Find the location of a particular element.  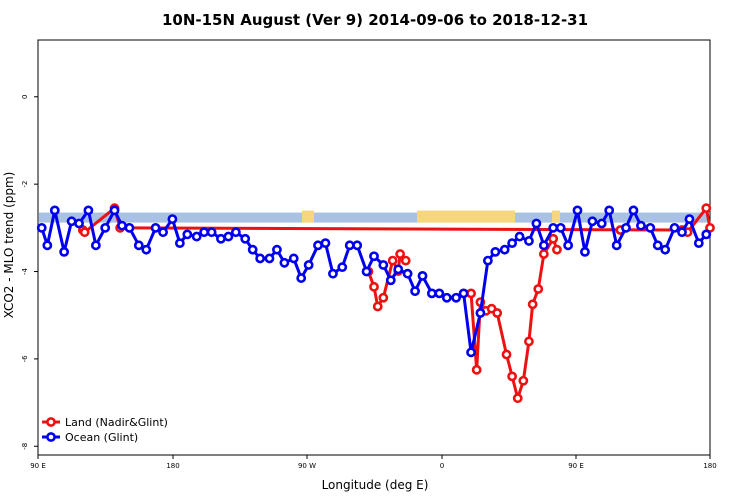

y-tick-label: -4 is located at coordinates (25, 271).